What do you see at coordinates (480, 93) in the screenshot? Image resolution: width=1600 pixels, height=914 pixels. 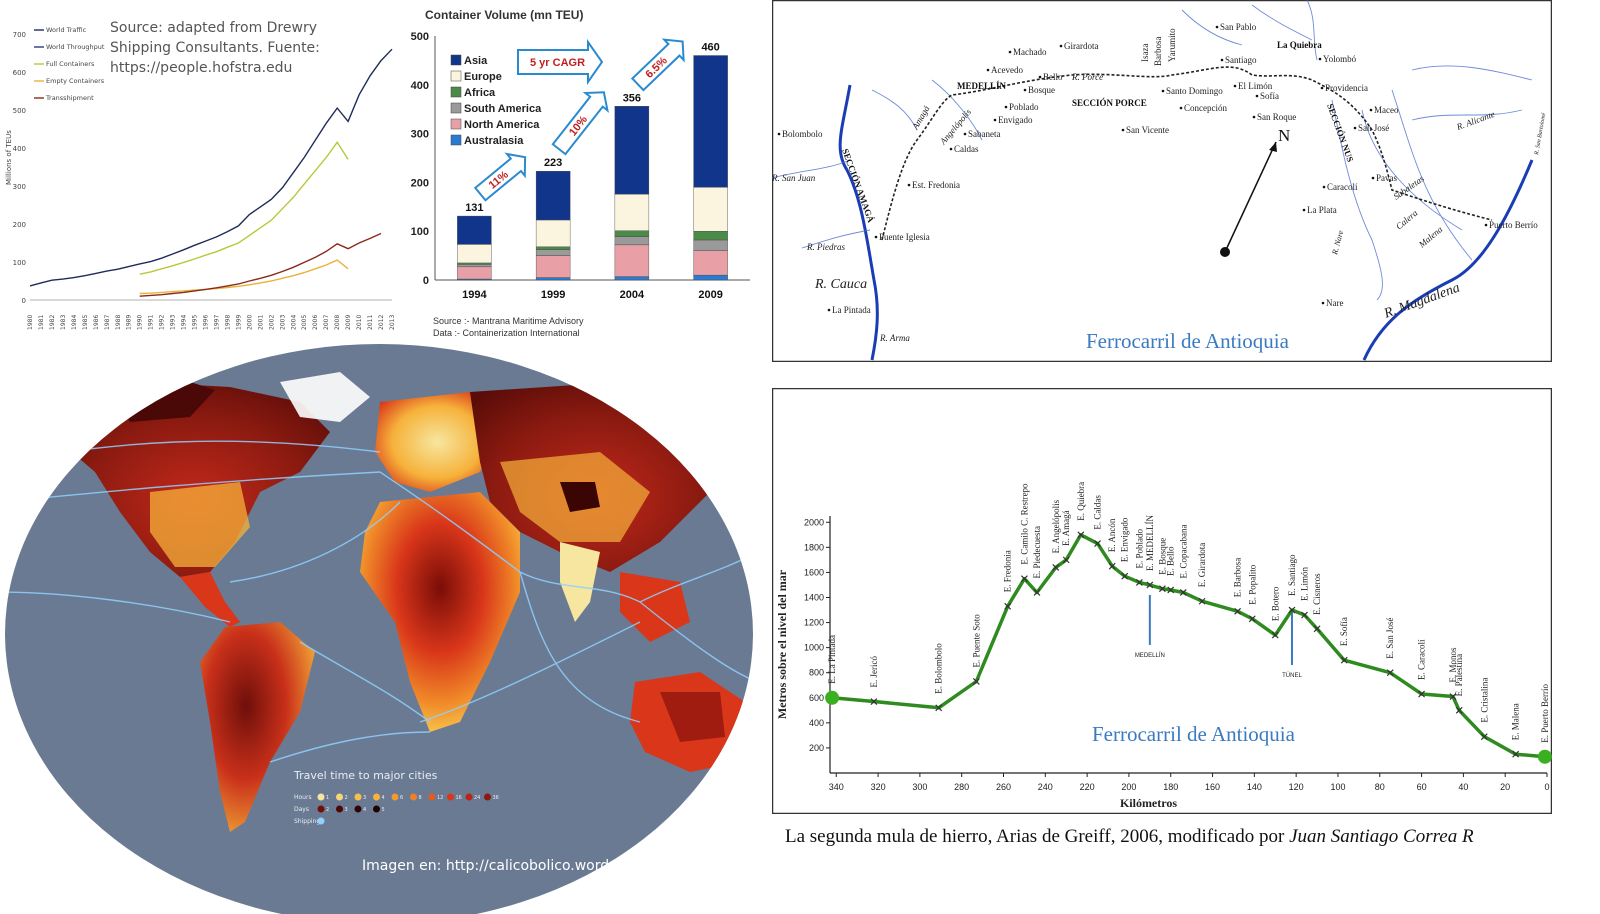 I see `cv-legend-label: Africa` at bounding box center [480, 93].